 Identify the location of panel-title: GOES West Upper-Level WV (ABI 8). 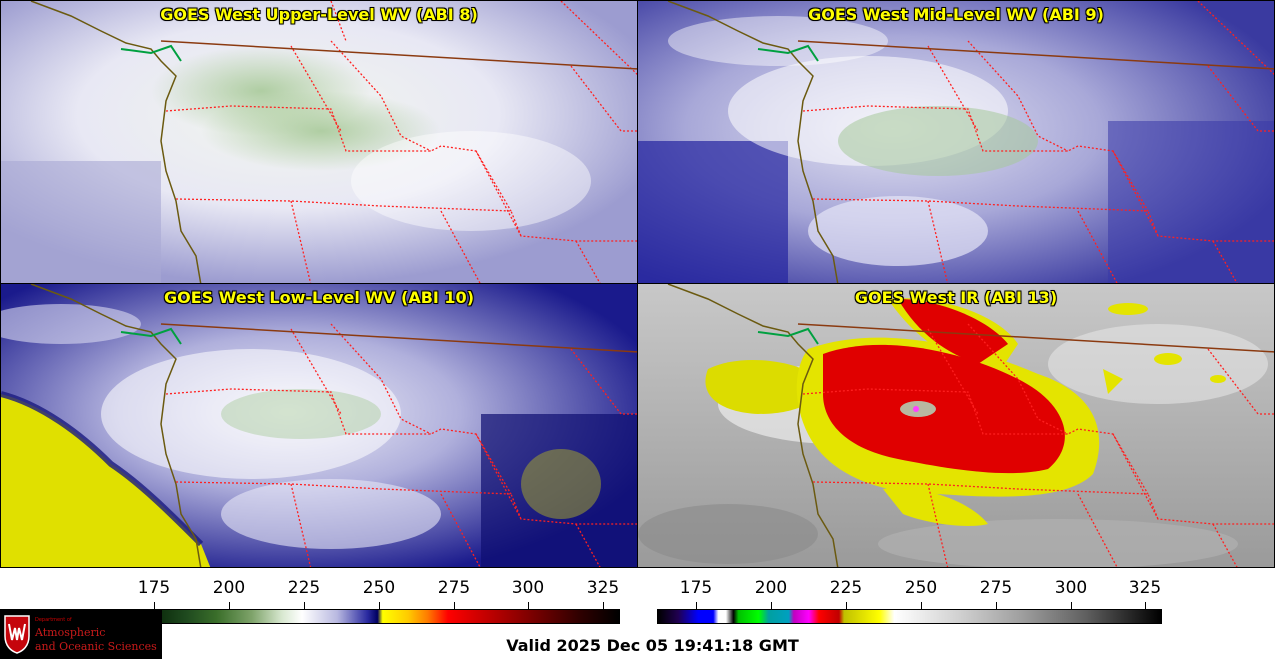
(319, 14).